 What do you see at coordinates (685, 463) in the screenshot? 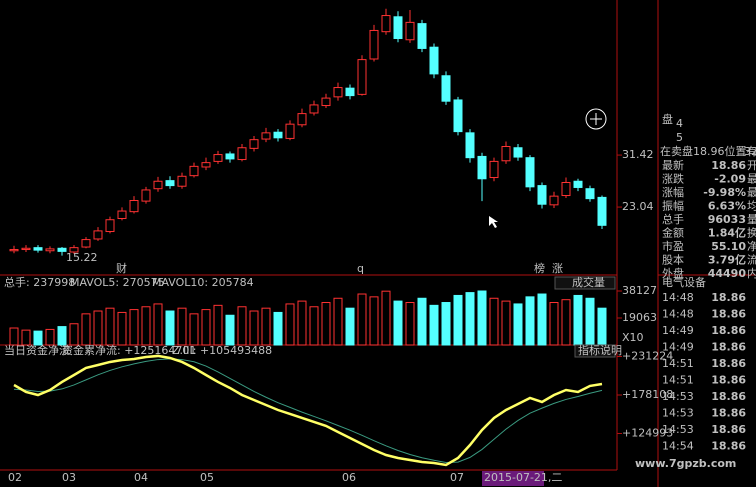
I see `watermark: www.7gpzb.com` at bounding box center [685, 463].